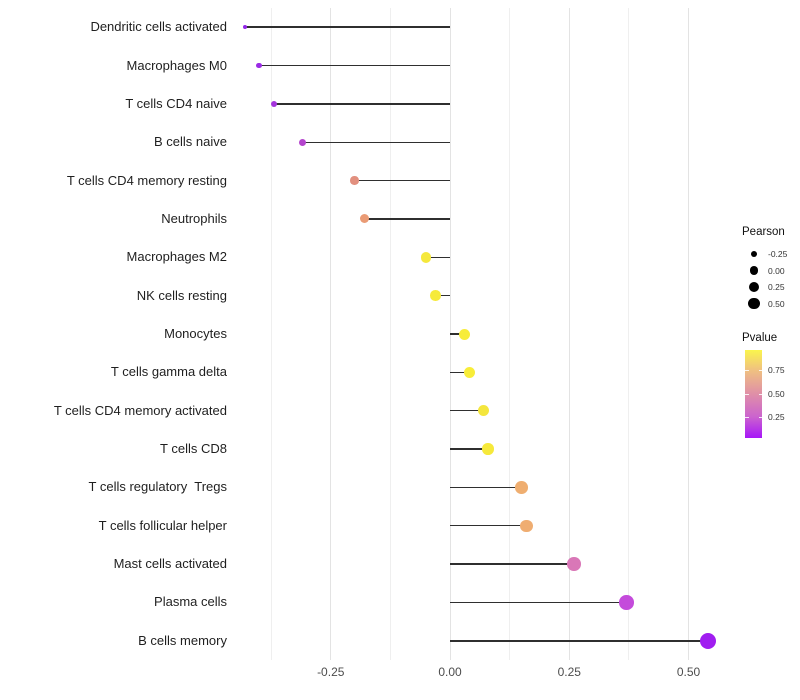 The height and width of the screenshot is (700, 800). Describe the element at coordinates (193, 449) in the screenshot. I see `y-axis-label: T cells CD8` at that location.